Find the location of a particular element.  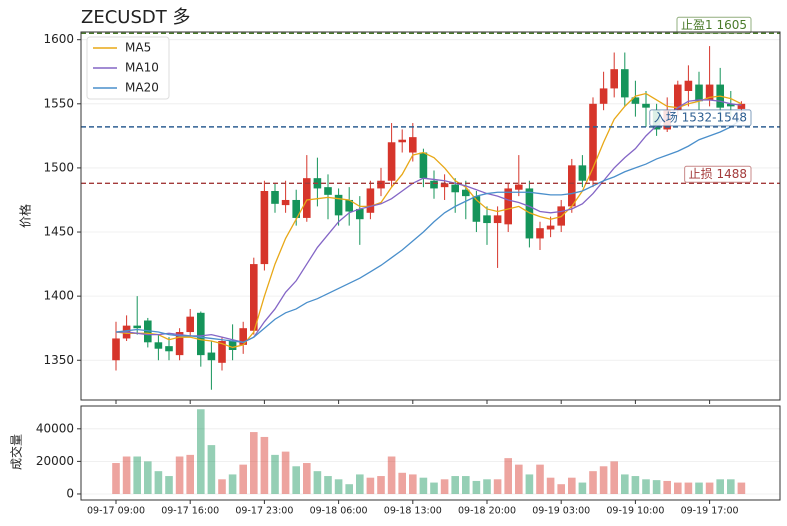

legend: MA5 MA10 MA20 is located at coordinates (128, 68).